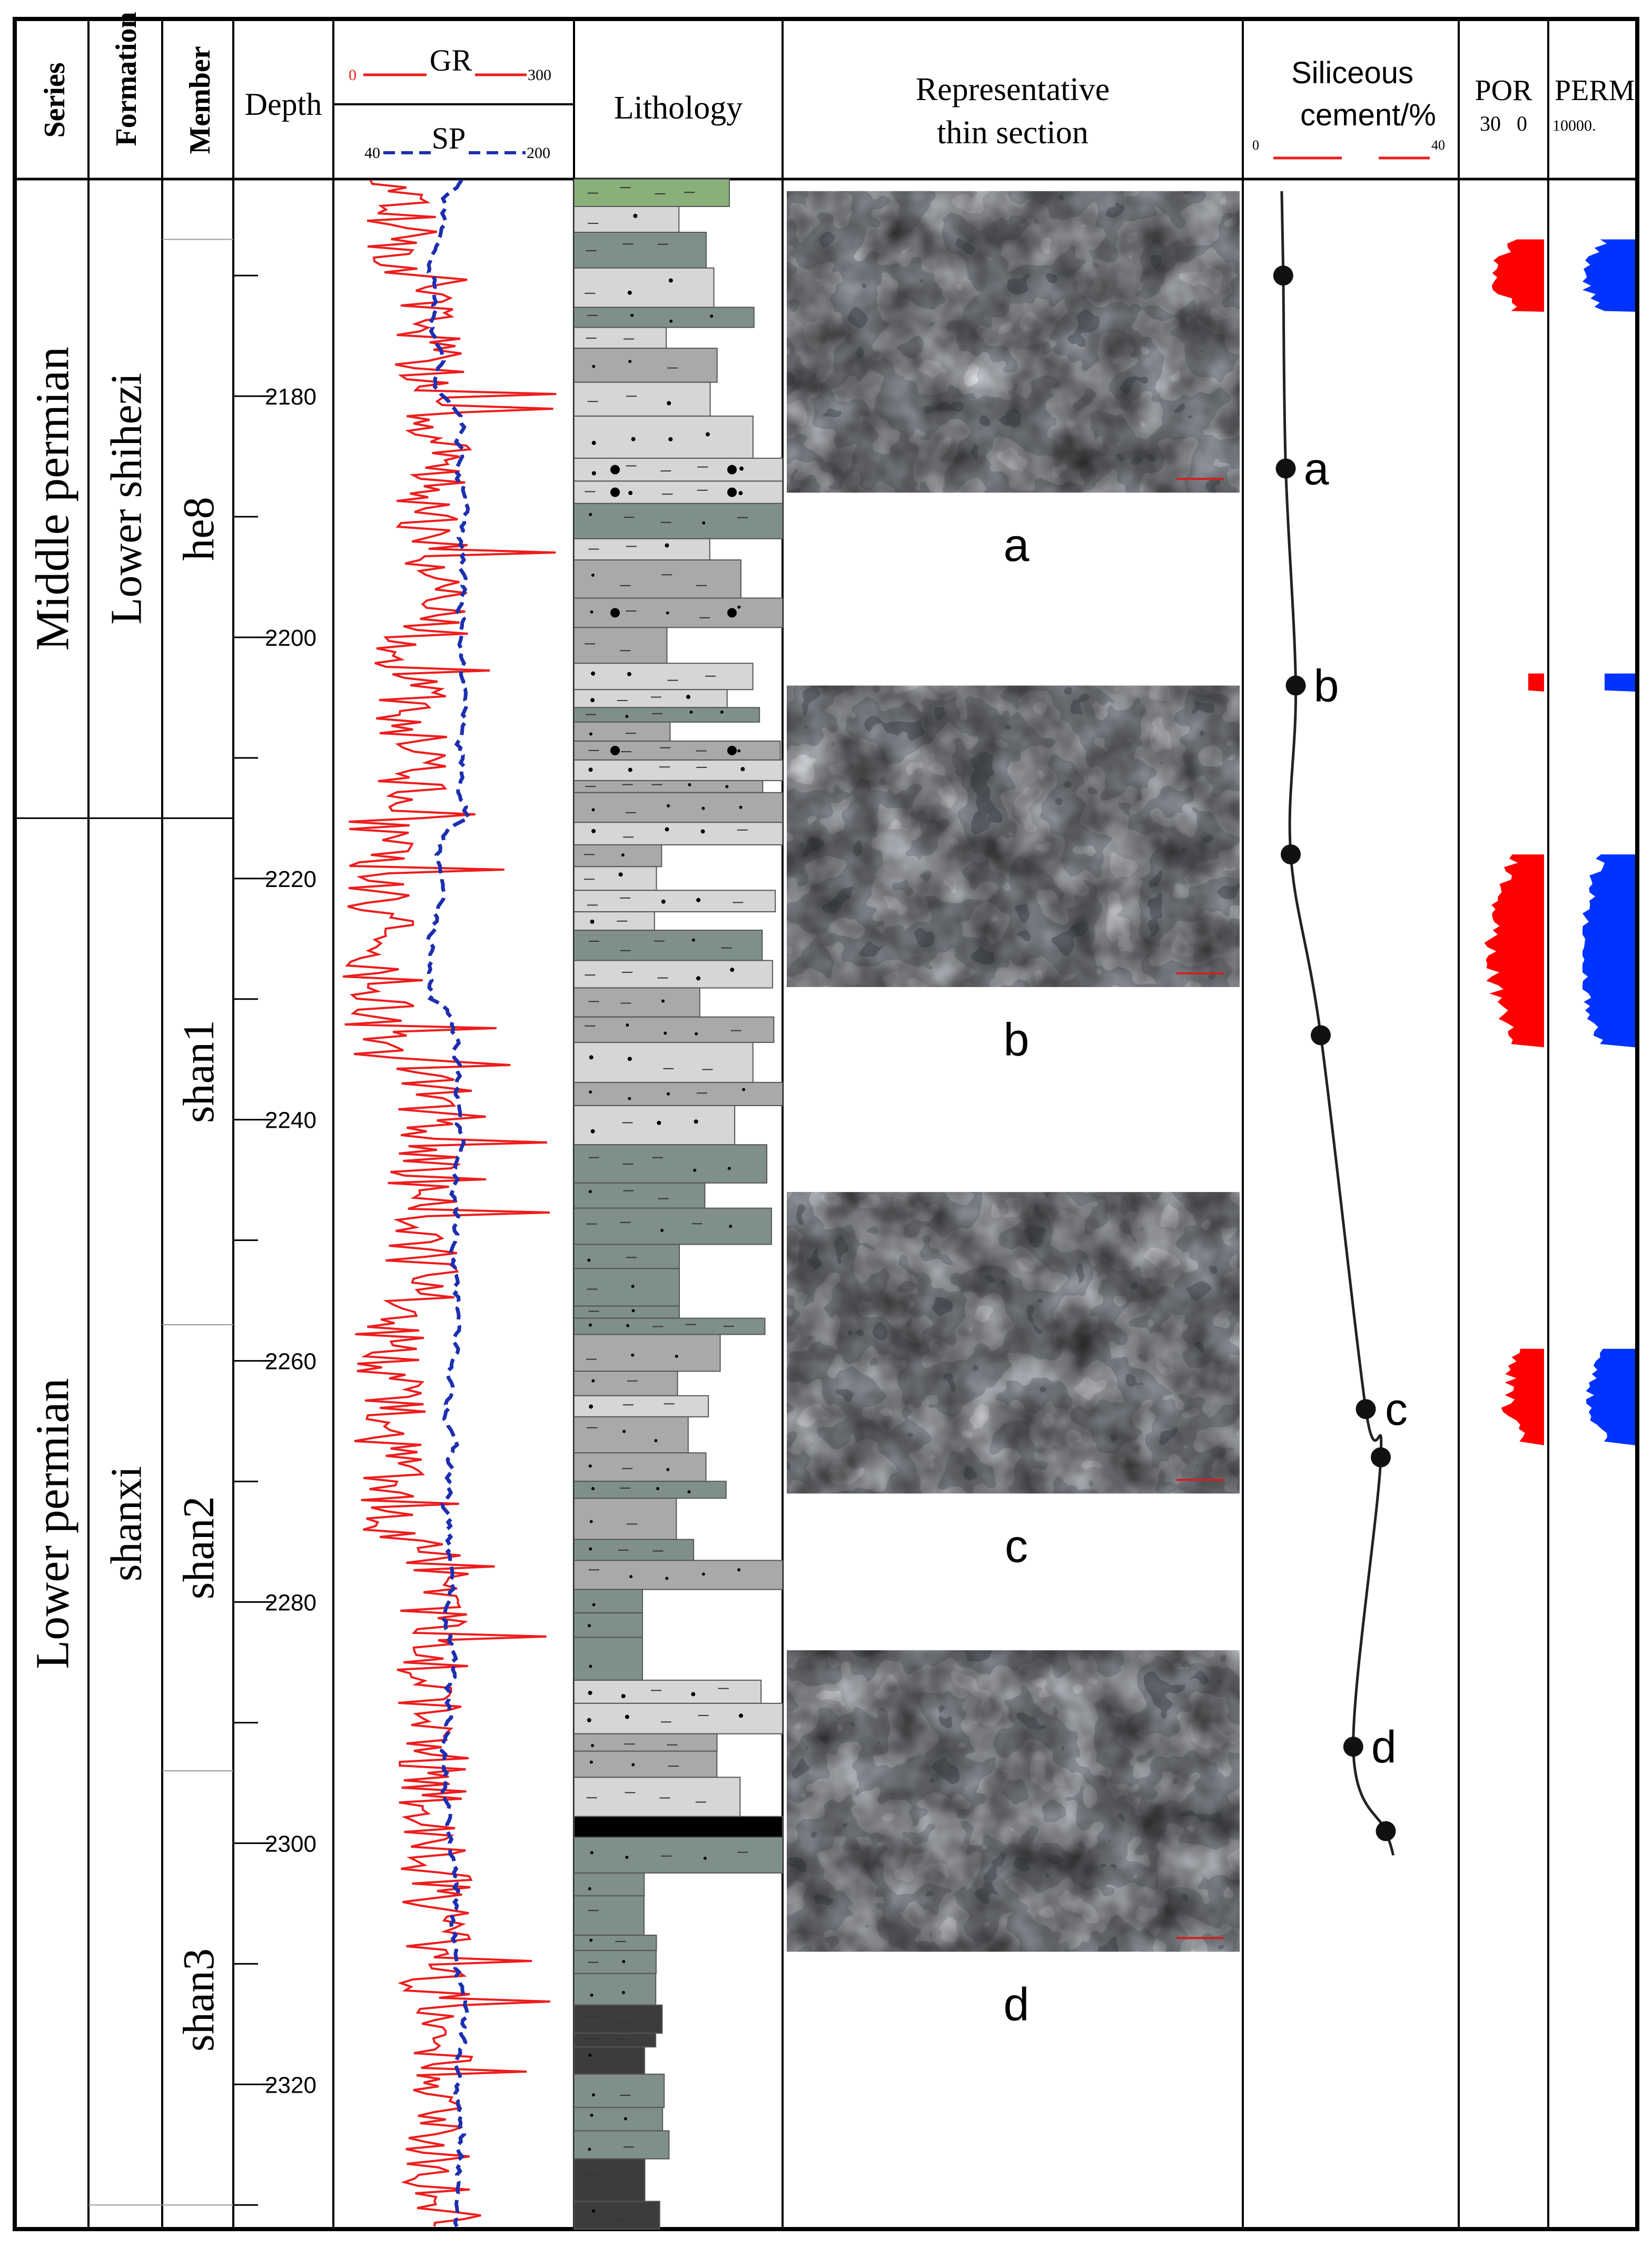 This screenshot has width=1652, height=2247. I want to click on siliceous-point-label: b, so click(1327, 686).